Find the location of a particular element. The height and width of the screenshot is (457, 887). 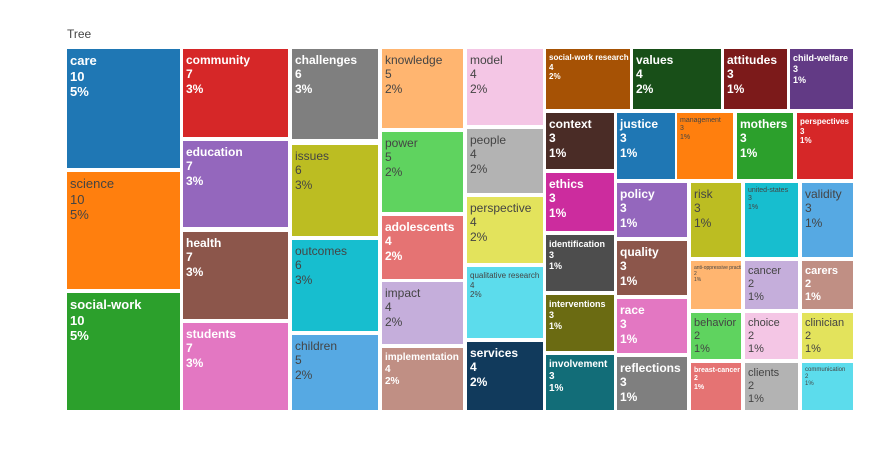

treemap-tile: united-states 3 1% is located at coordinates (771, 220).